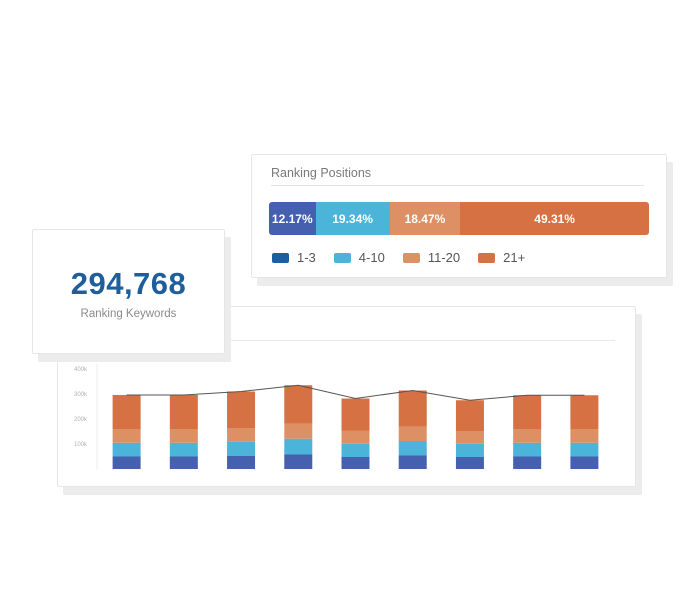 The image size is (694, 616). I want to click on y-tick-label: 200k, so click(81, 420).